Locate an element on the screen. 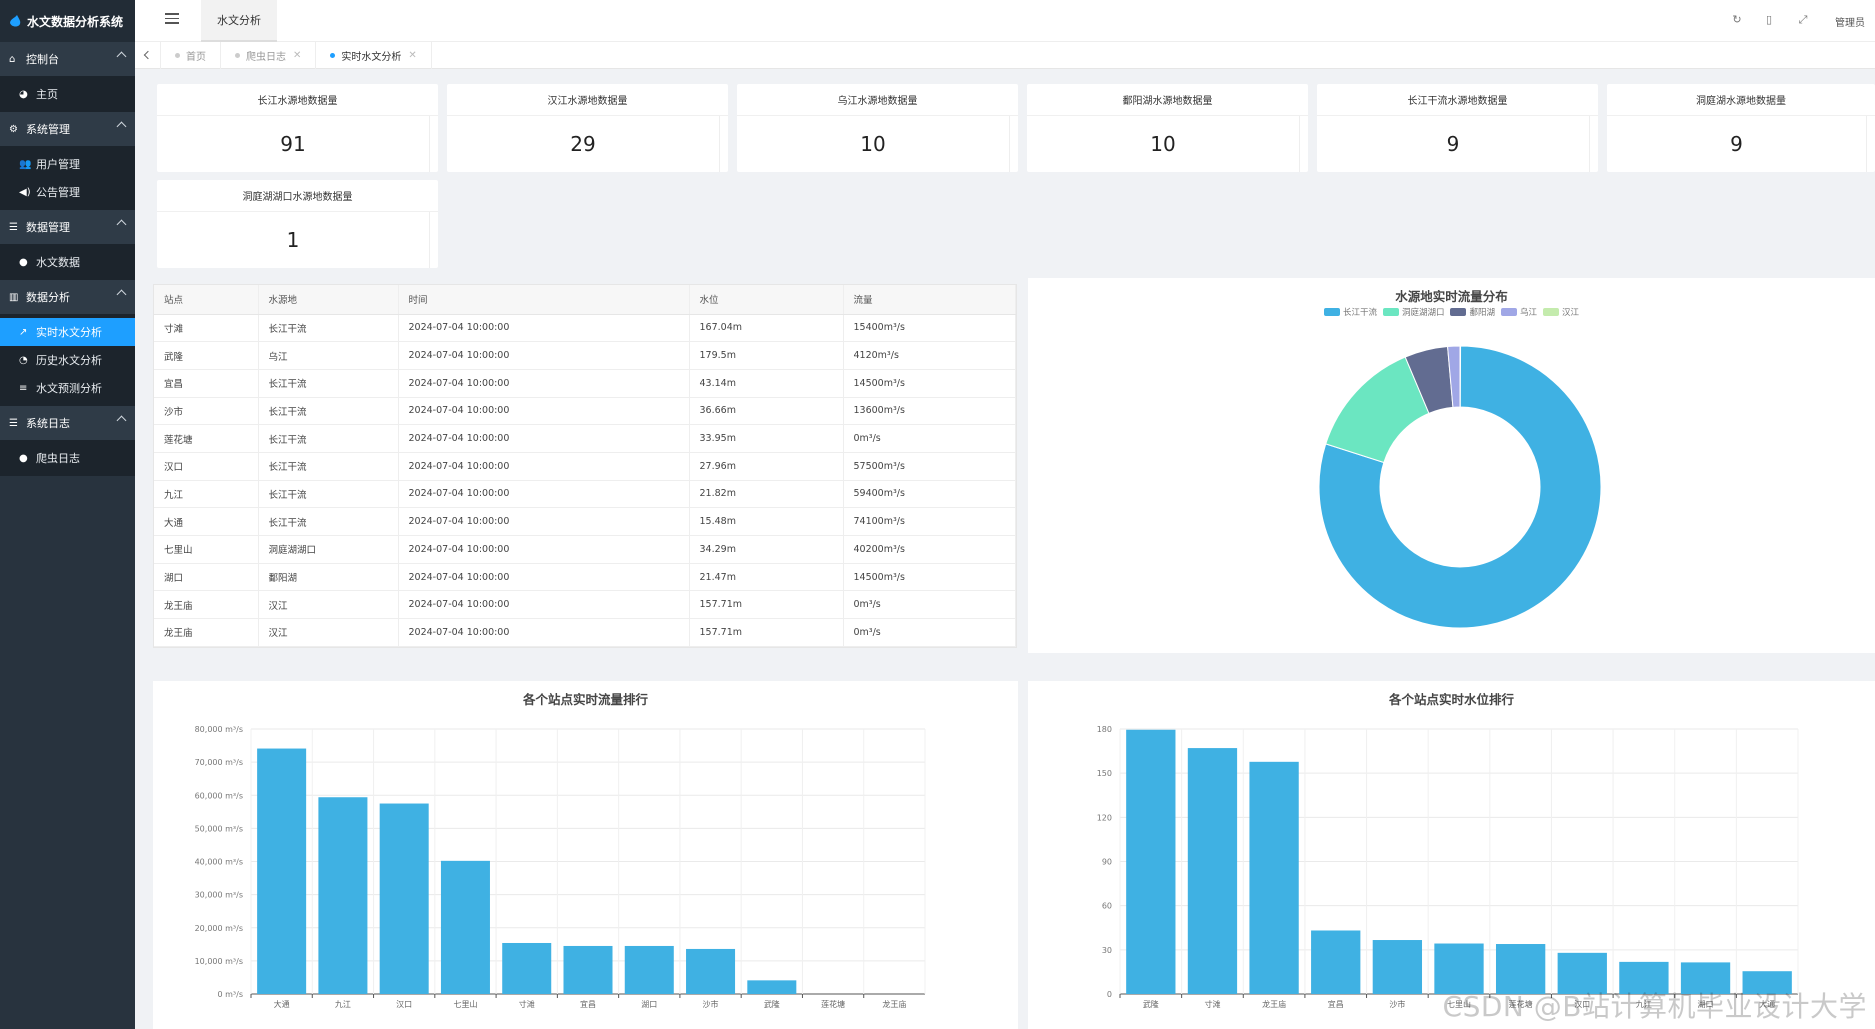  pie-chart-icon: ◔ is located at coordinates (23, 360).